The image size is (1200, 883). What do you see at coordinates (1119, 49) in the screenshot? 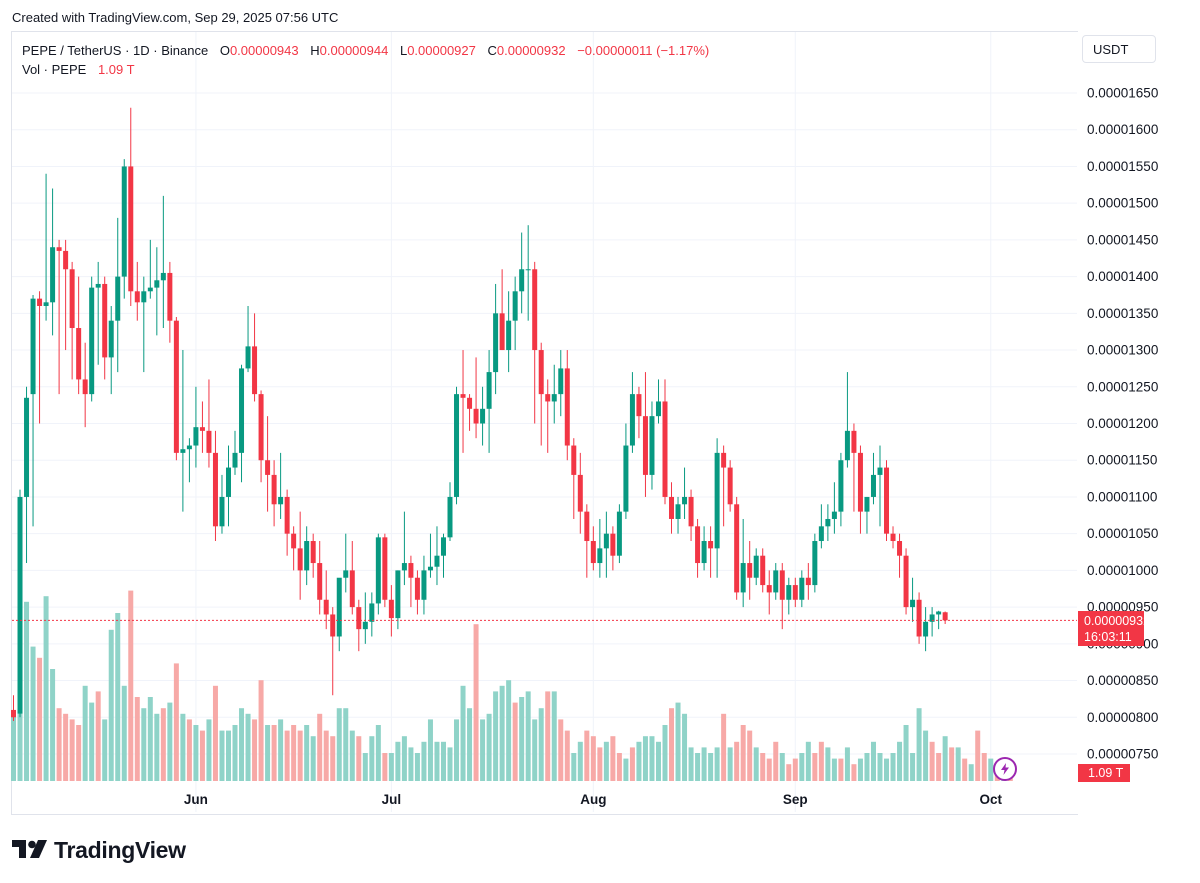
I see `currency-button: USDT` at bounding box center [1119, 49].